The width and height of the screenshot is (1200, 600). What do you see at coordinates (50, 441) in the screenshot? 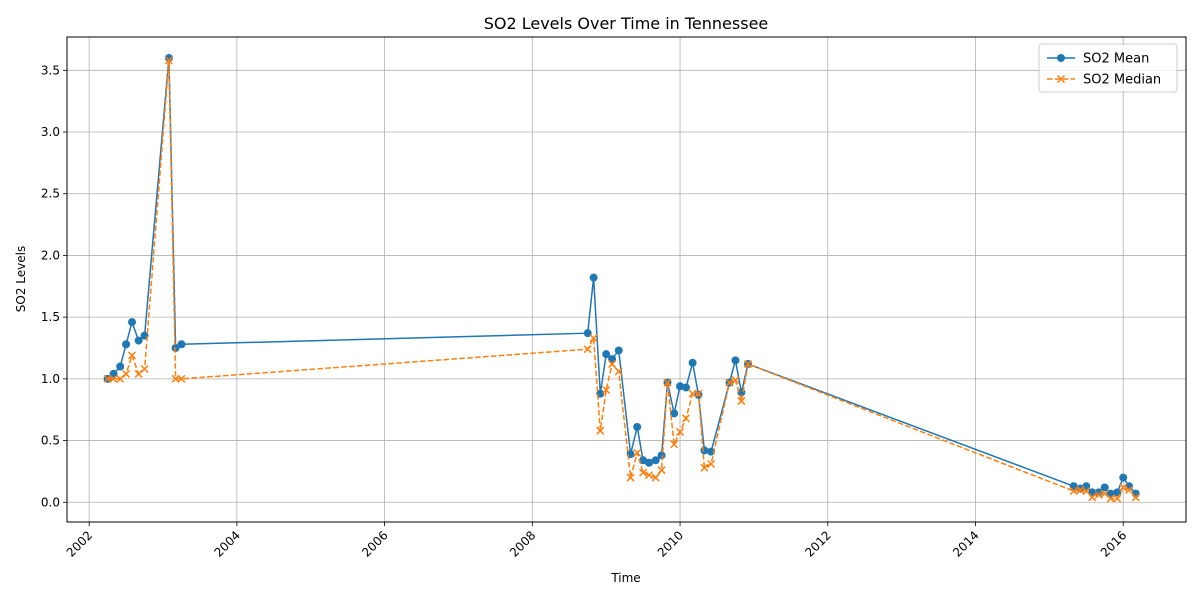
I see `y-tick-label: 0.5` at bounding box center [50, 441].